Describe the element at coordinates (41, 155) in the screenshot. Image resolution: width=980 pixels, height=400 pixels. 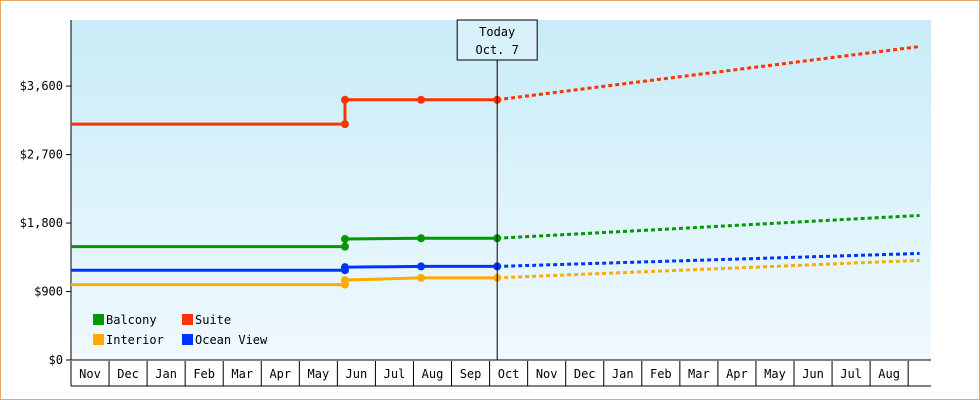
I see `y-tick-label: $2,700` at that location.